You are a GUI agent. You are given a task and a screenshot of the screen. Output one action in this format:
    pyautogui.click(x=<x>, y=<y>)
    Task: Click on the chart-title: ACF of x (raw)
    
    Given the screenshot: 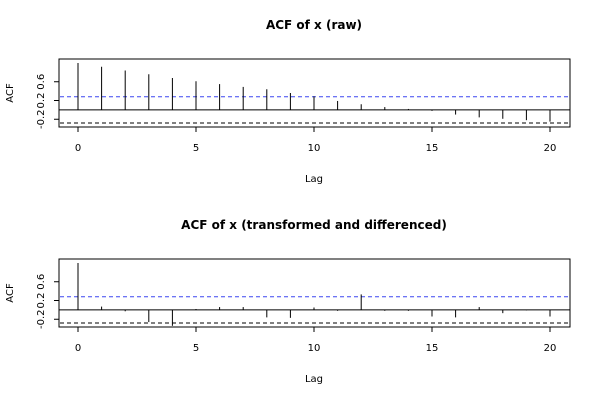 What is the action you would take?
    pyautogui.click(x=314, y=25)
    